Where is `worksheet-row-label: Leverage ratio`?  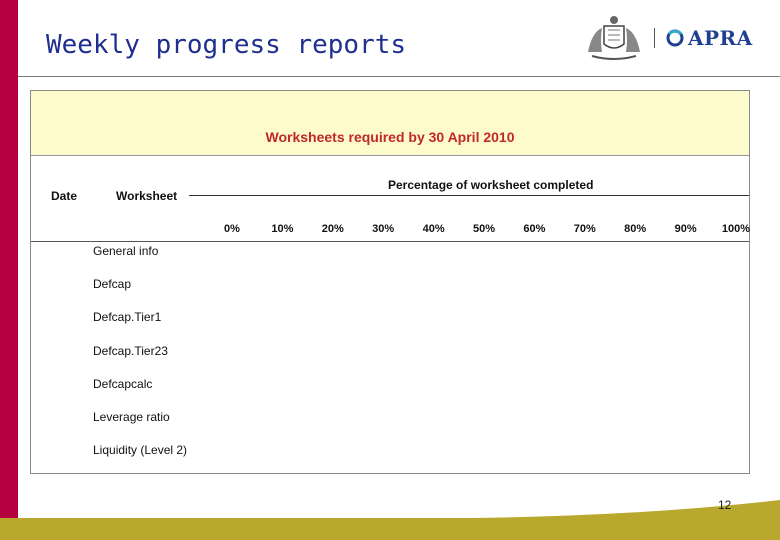 worksheet-row-label: Leverage ratio is located at coordinates (131, 417).